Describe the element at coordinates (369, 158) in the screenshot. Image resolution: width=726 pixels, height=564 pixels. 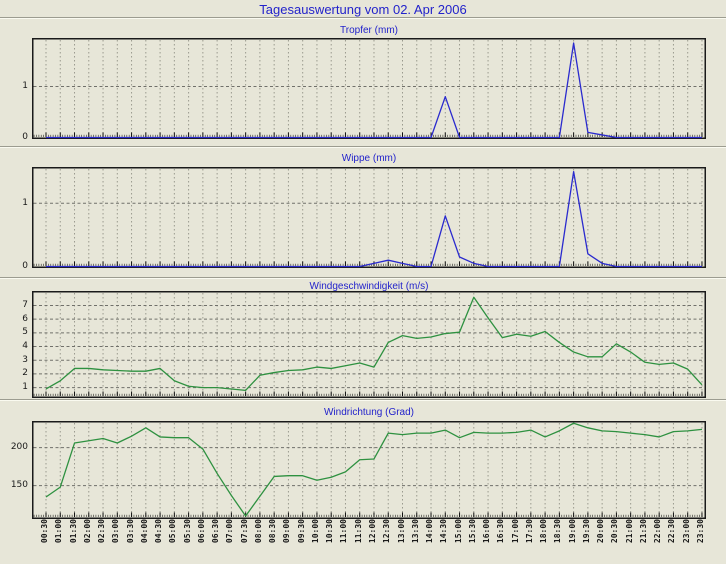
I see `chart-title-wippe: Wippe (mm)` at that location.